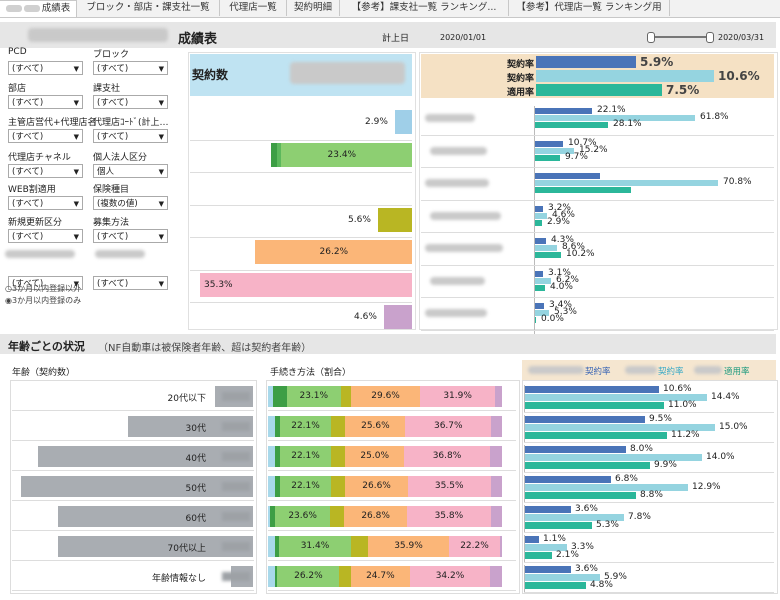  What do you see at coordinates (376, 122) in the screenshot?
I see `bar-value-label: 2.9%` at bounding box center [376, 122].